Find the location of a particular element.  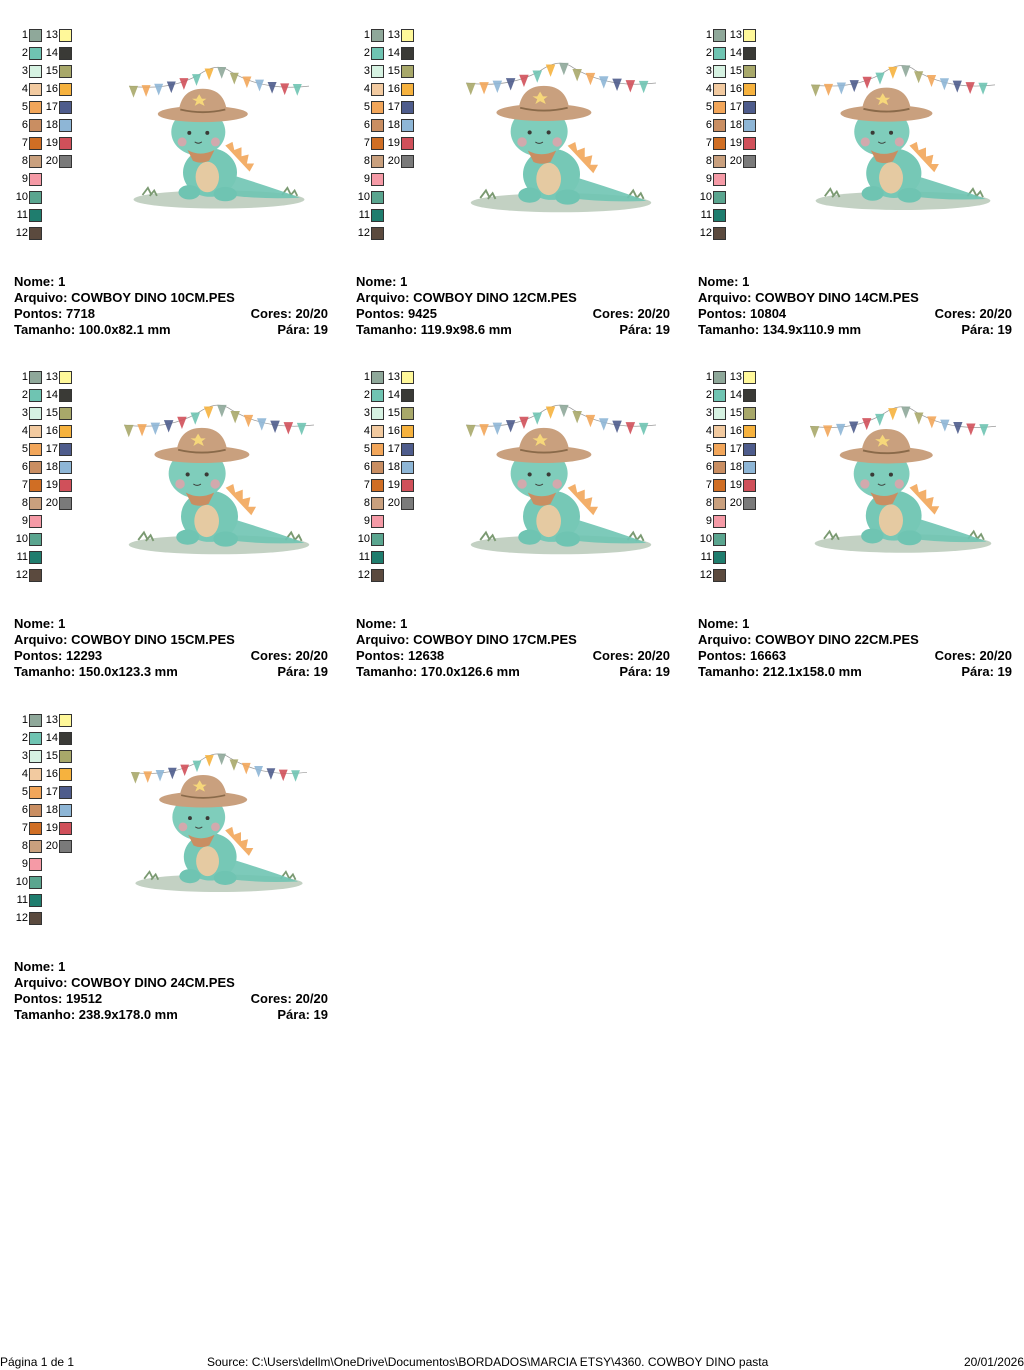

arquivo-value: COWBOY DINO 24CM.PES is located at coordinates (153, 982).